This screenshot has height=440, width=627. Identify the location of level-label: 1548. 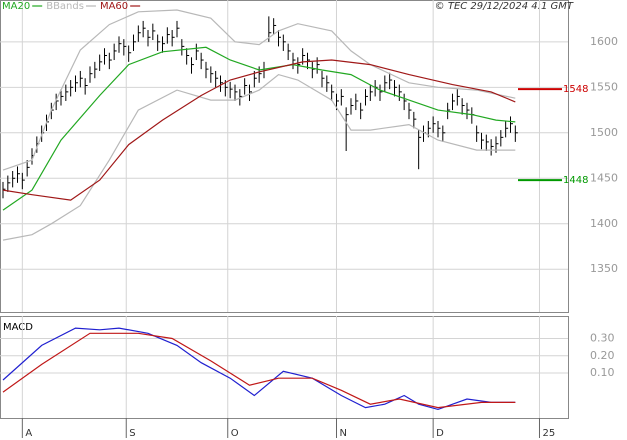
(575, 89).